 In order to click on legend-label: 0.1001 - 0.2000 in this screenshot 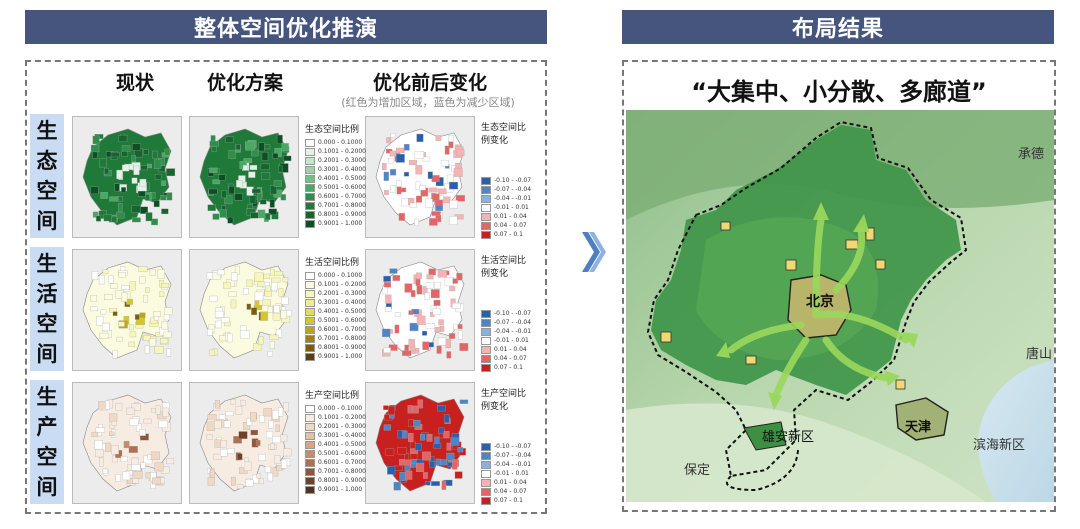, I will do `click(342, 284)`.